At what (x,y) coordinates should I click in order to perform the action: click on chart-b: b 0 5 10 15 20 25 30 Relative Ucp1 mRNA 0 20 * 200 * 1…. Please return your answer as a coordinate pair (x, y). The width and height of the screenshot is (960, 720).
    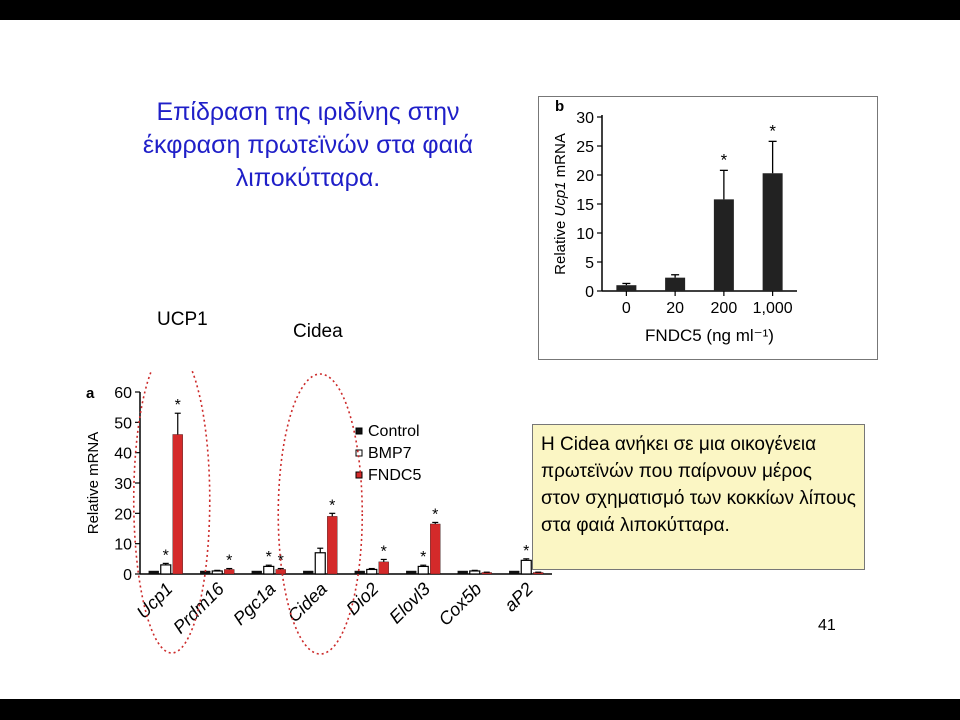
    Looking at the image, I should click on (674, 221).